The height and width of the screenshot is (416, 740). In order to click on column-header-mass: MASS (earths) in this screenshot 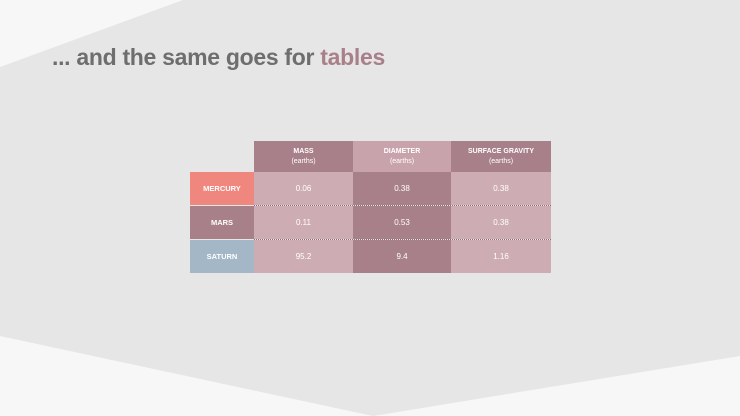, I will do `click(303, 156)`.